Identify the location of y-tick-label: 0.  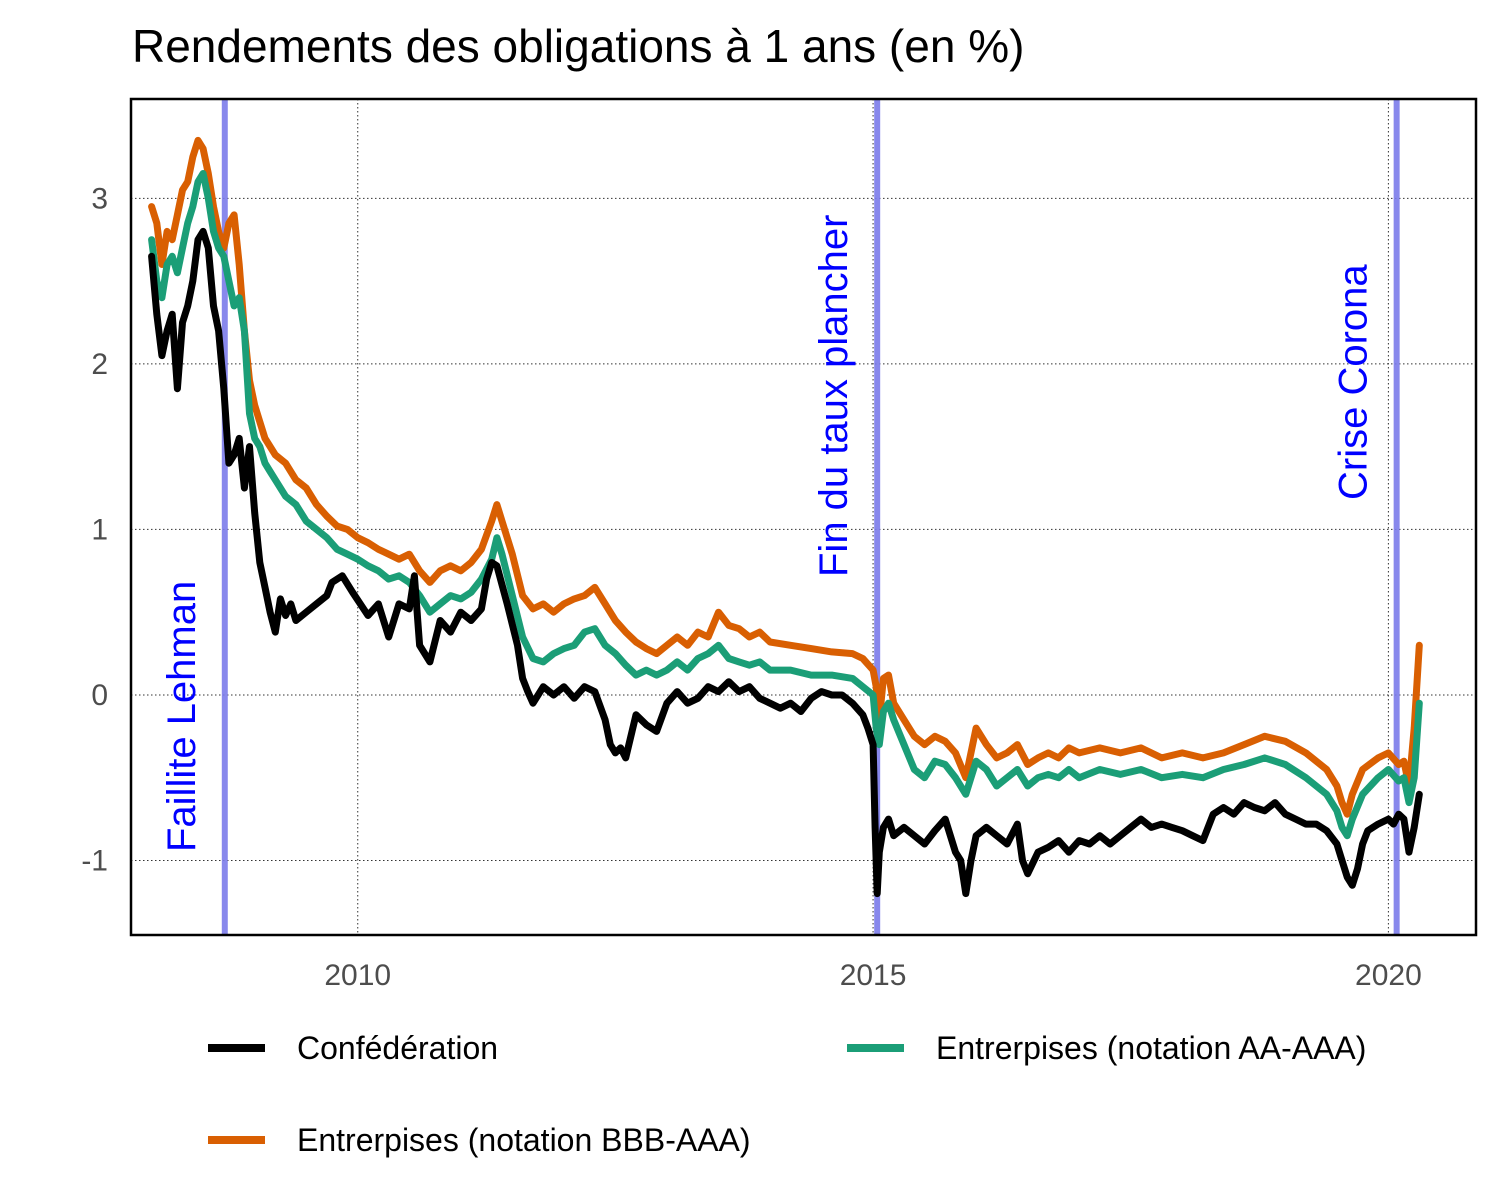
(99, 695).